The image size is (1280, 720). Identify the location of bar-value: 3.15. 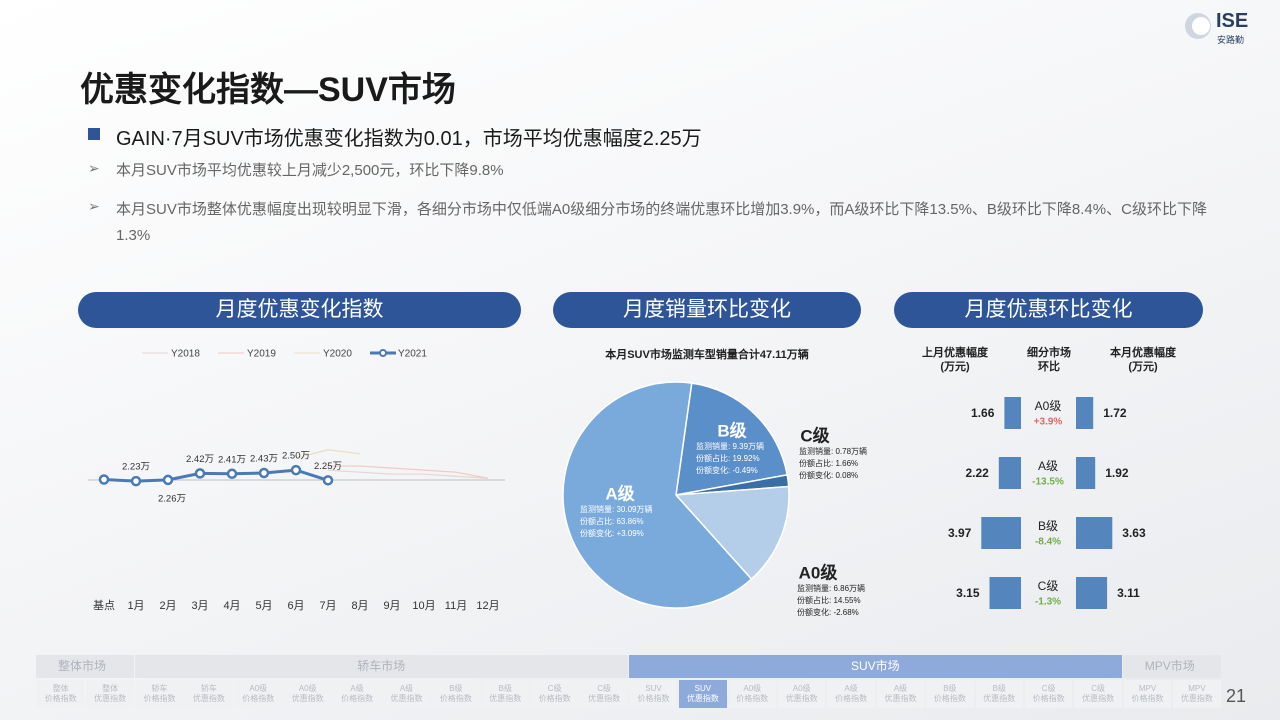
(968, 593).